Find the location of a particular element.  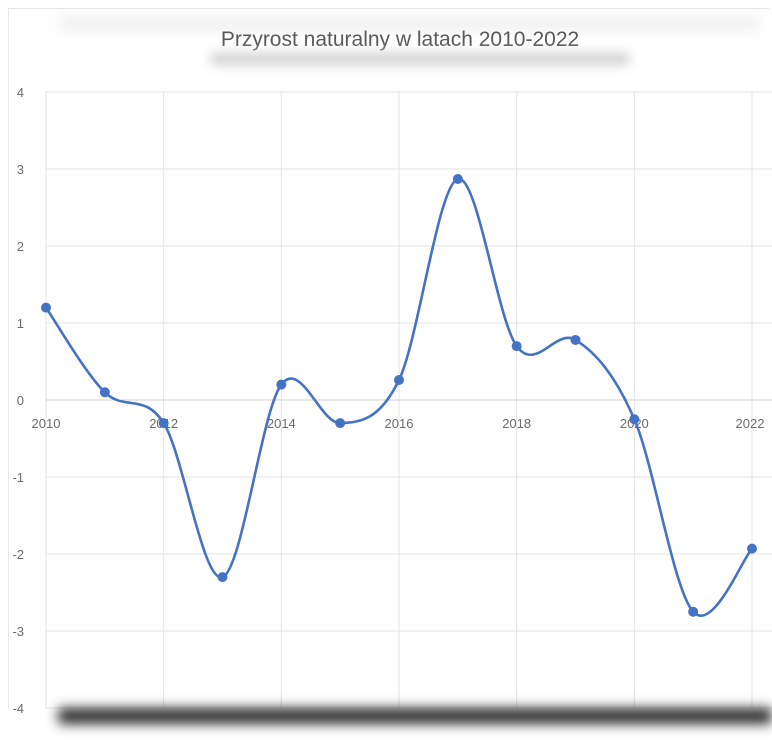

blurred-subtitle is located at coordinates (420, 59).